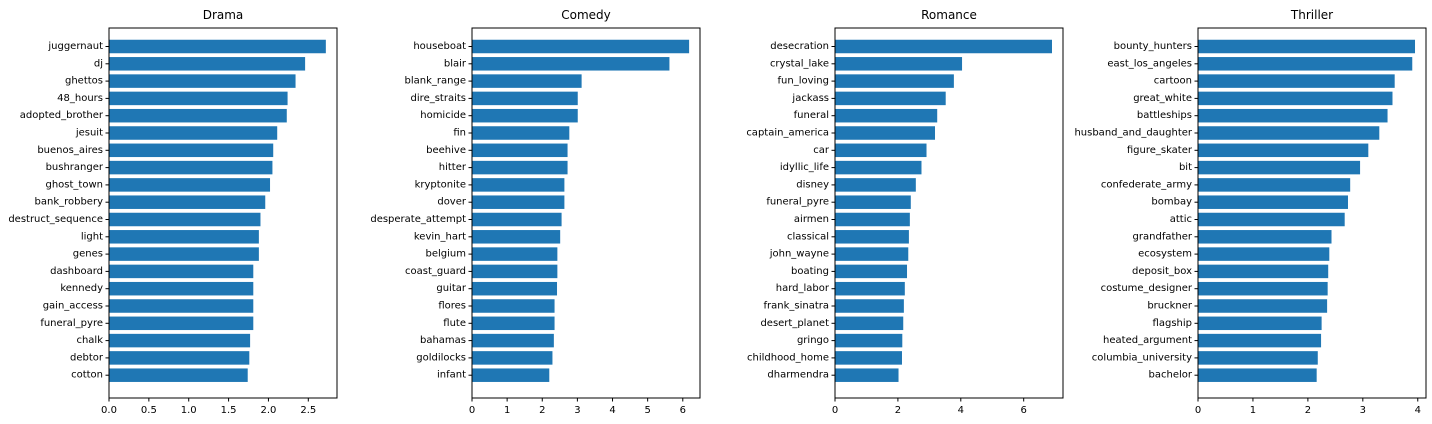 This screenshot has height=424, width=1432. Describe the element at coordinates (683, 410) in the screenshot. I see `x-tick-label: 6` at that location.